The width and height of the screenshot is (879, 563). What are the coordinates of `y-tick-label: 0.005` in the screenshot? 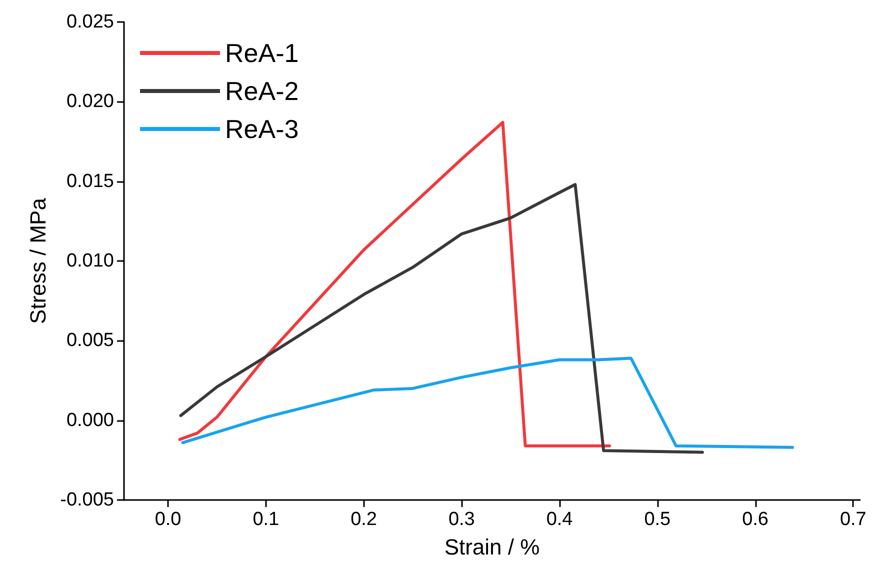 It's located at (90, 341).